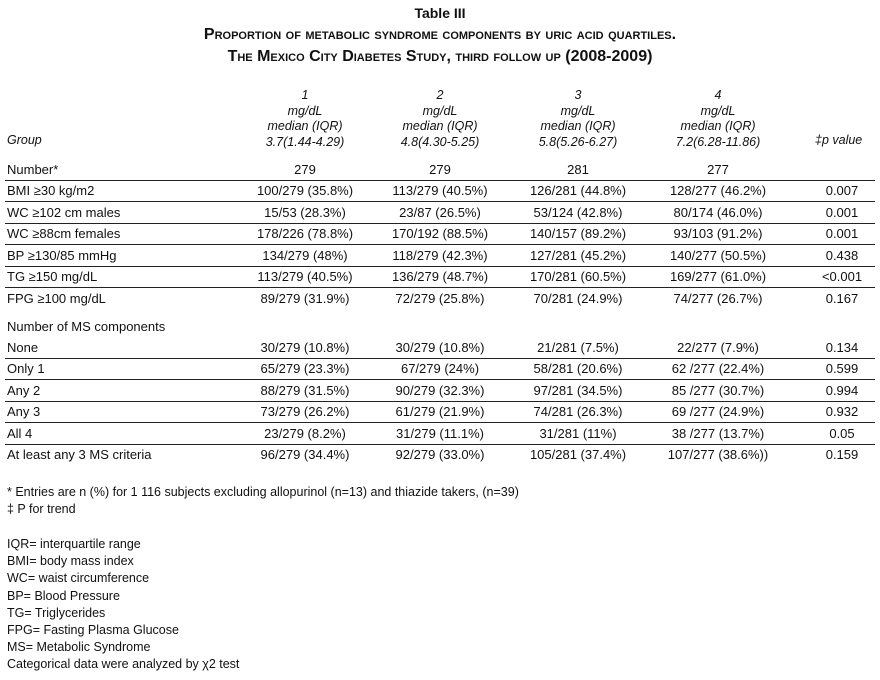  Describe the element at coordinates (305, 347) in the screenshot. I see `cell-quartile-1: 30/279 (10.8%)` at that location.